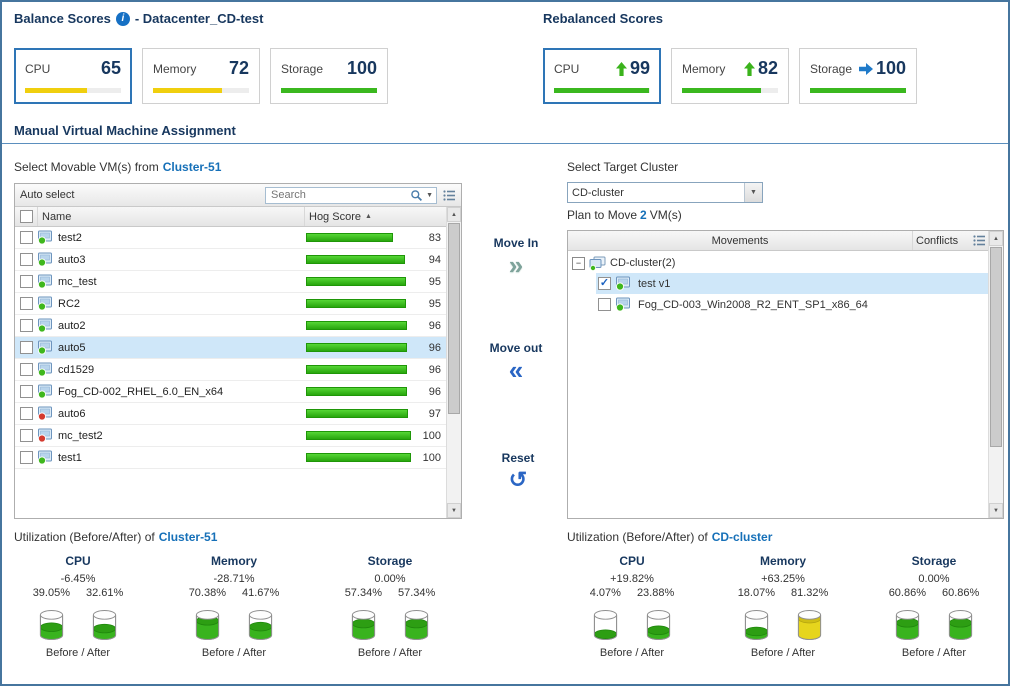 The height and width of the screenshot is (686, 1010). I want to click on auto-select-button: Auto select, so click(47, 195).